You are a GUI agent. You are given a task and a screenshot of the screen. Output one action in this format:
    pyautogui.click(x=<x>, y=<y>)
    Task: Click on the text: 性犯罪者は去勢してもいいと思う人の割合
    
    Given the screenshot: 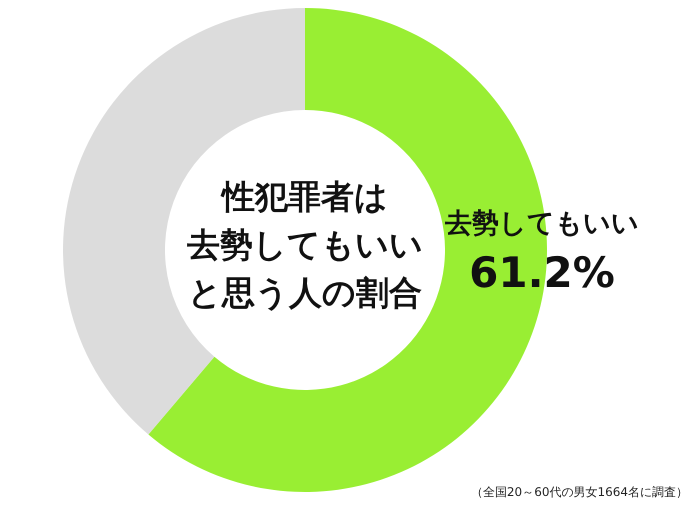 What is the action you would take?
    pyautogui.click(x=304, y=244)
    